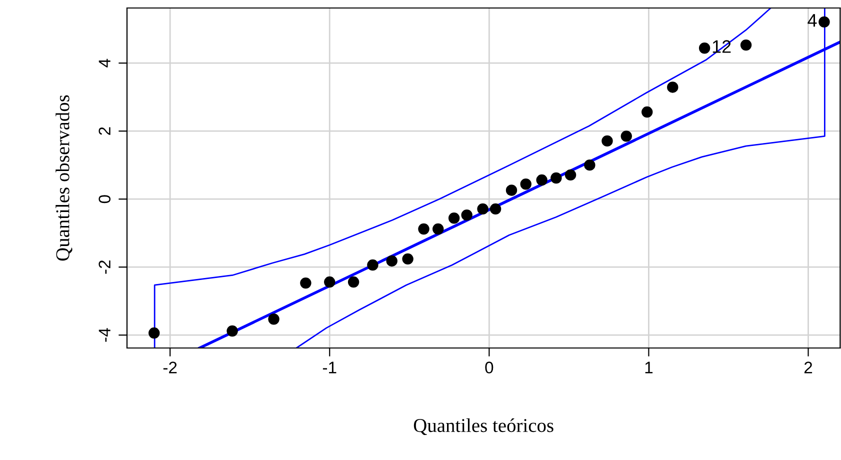 This screenshot has width=841, height=460. I want to click on y-tick-label: 2, so click(104, 131).